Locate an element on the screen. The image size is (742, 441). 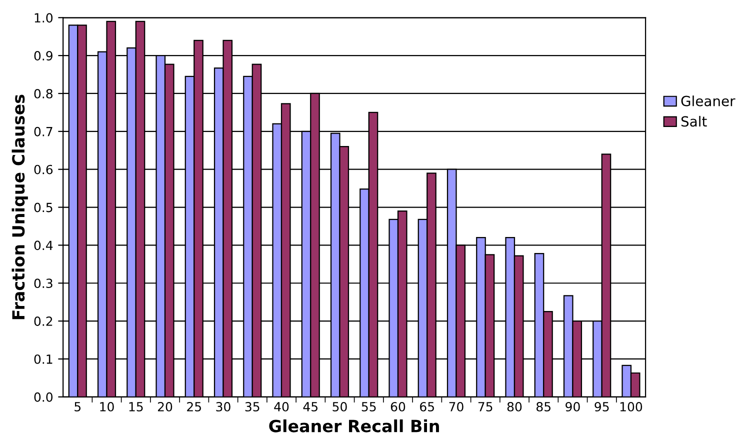
y-tick-label: 0.0 is located at coordinates (43, 397).